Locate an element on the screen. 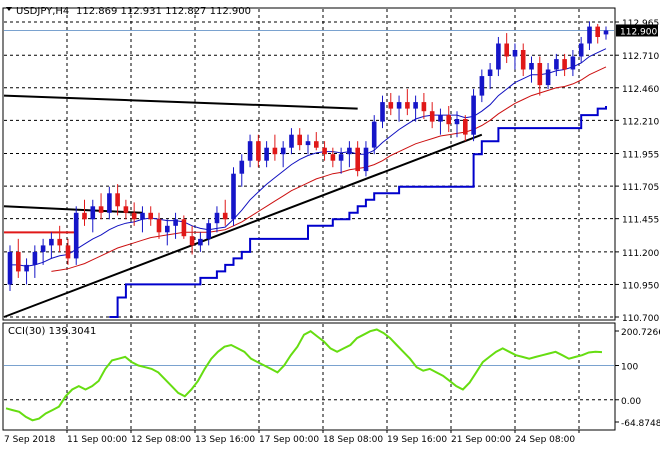 The image size is (660, 450). current-price-label: 112.900 is located at coordinates (638, 32).